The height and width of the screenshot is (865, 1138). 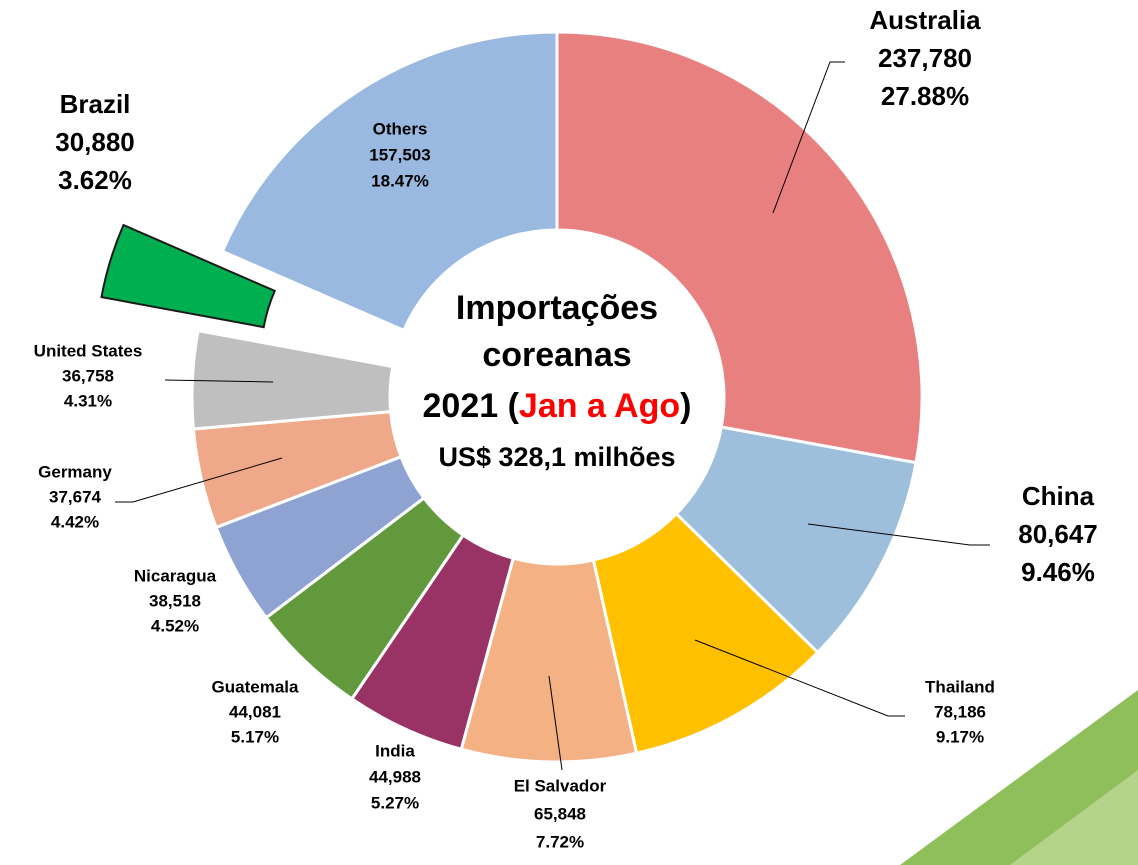 What do you see at coordinates (1019, 777) in the screenshot?
I see `decoration` at bounding box center [1019, 777].